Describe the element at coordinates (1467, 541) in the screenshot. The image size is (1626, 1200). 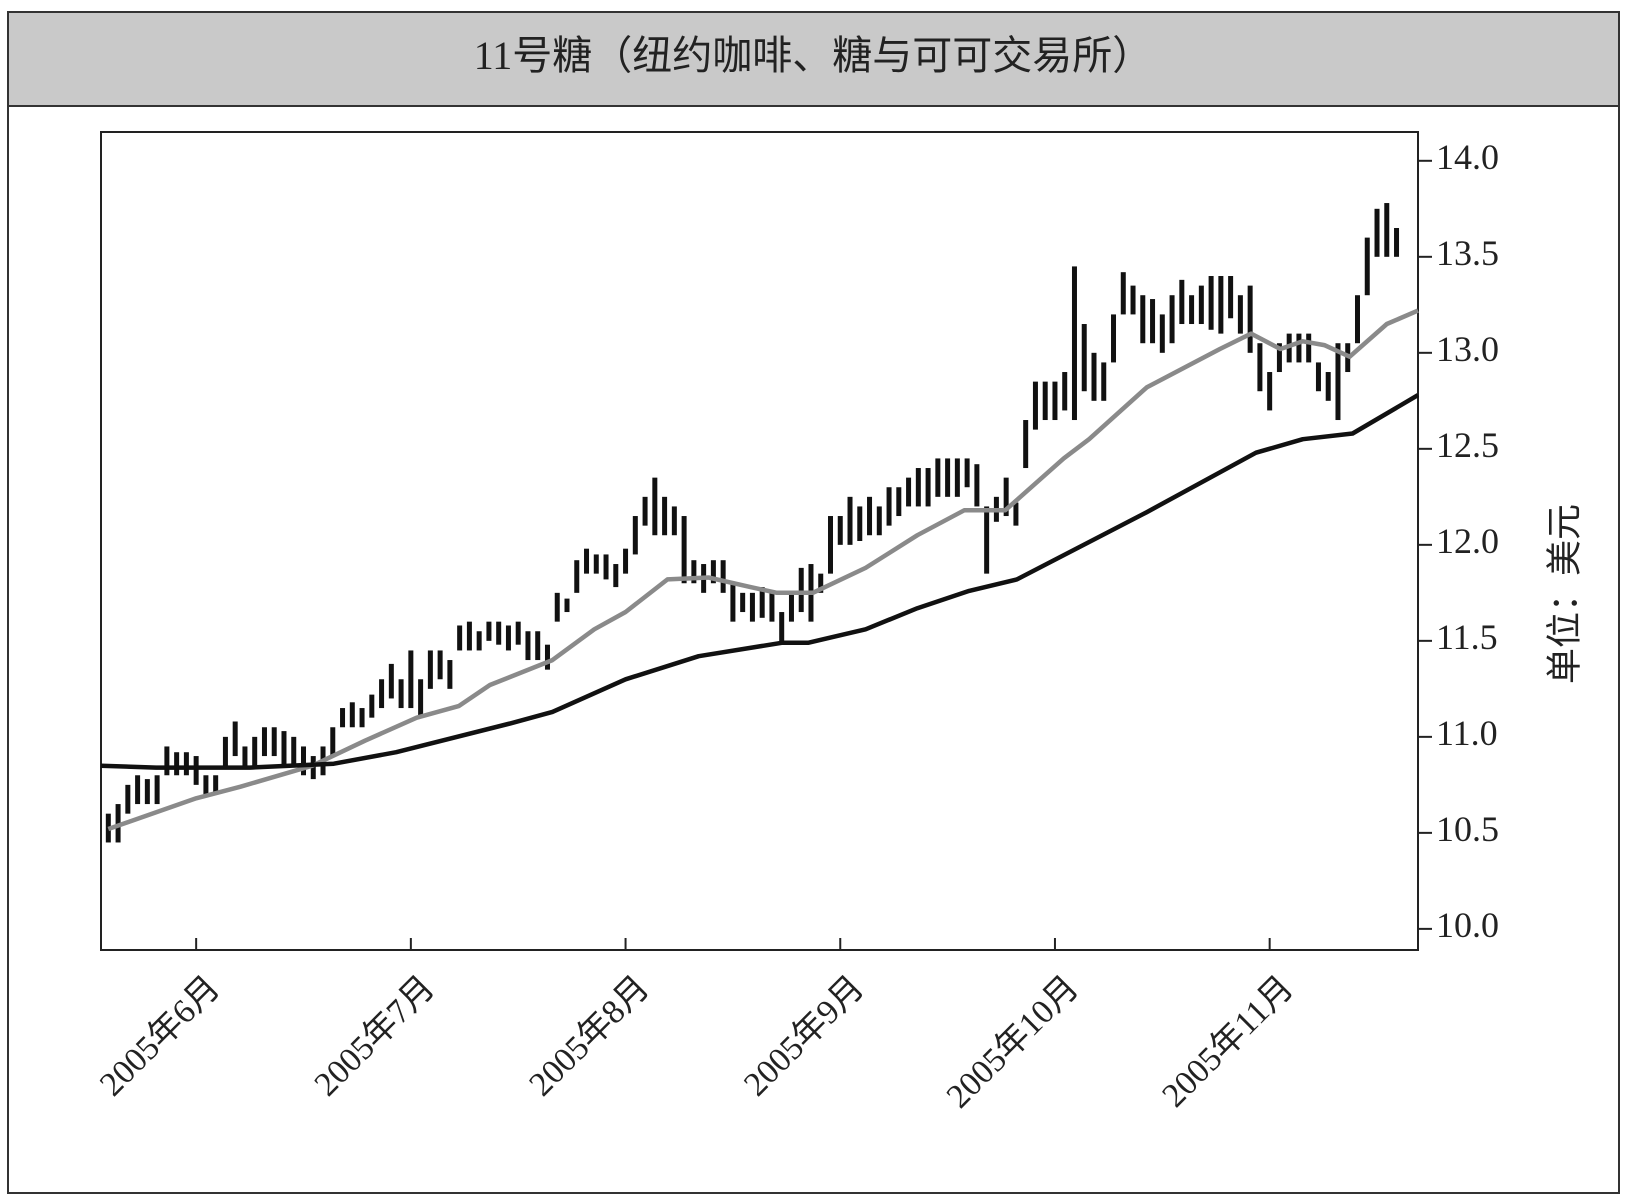
I see `y-tick-label: 12.0` at that location.